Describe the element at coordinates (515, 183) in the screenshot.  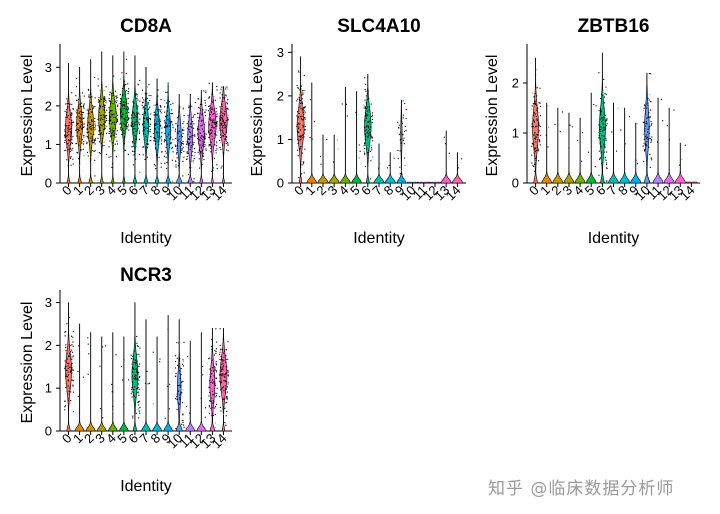
I see `y-tick-label: 0` at that location.